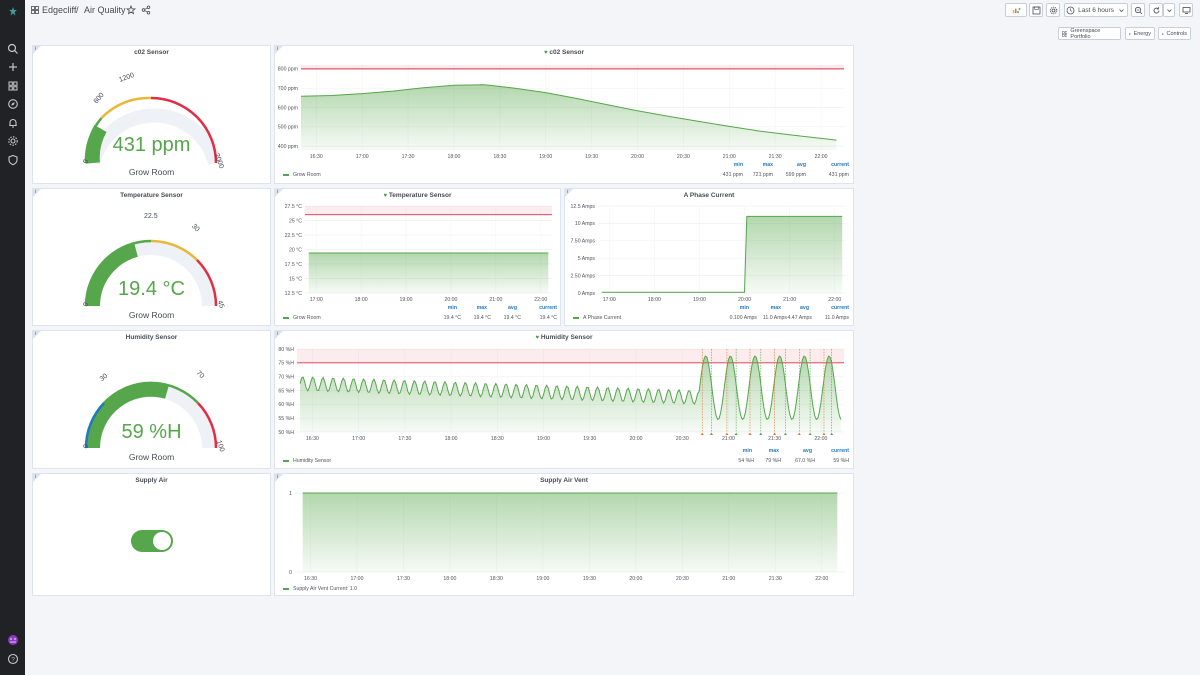 This screenshot has height=675, width=1200. I want to click on dashboard-settings-button, so click(1053, 10).